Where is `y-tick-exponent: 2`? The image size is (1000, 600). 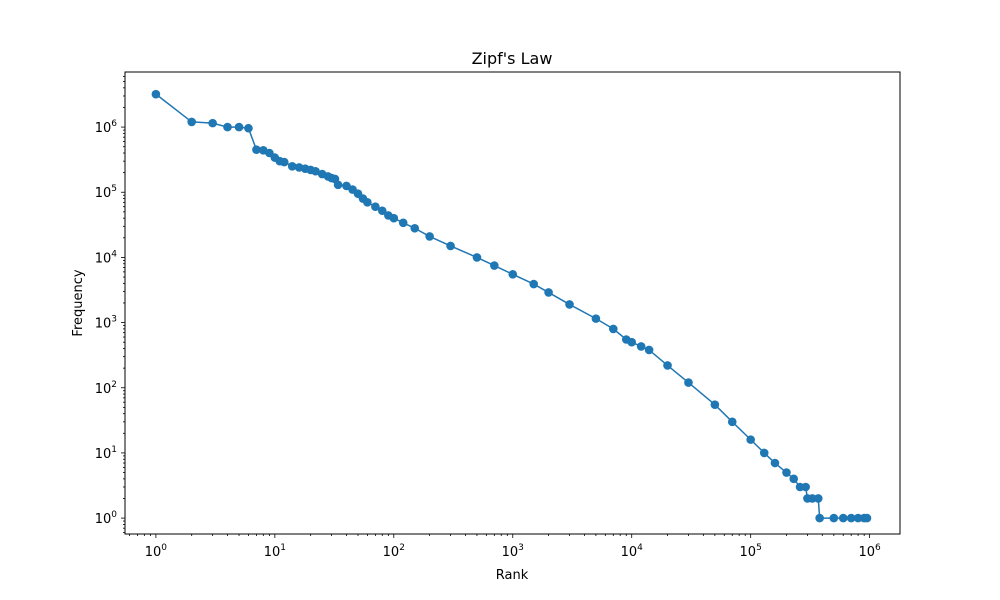 y-tick-exponent: 2 is located at coordinates (114, 385).